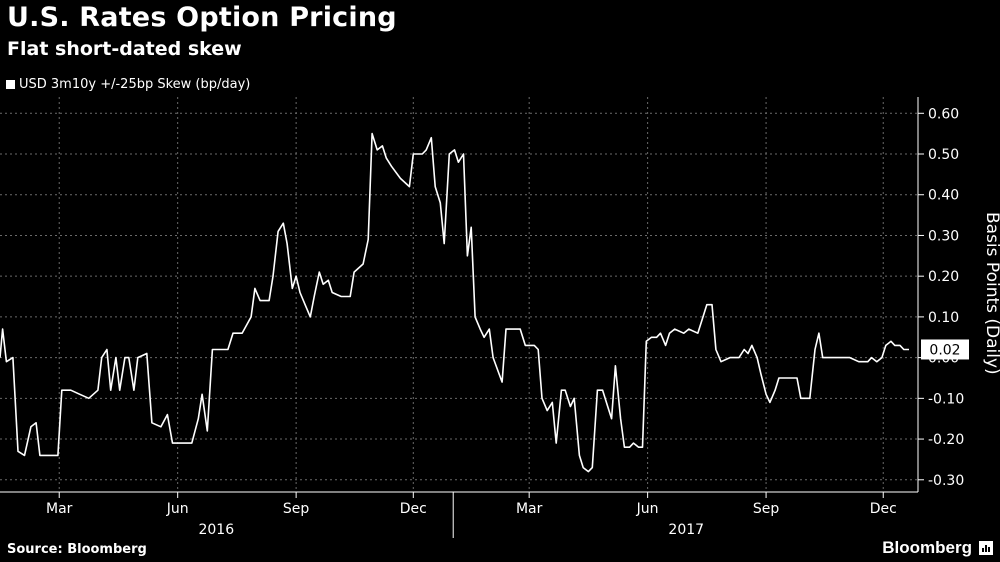 The image size is (1000, 562). Describe the element at coordinates (202, 17) in the screenshot. I see `chart-title: U.S. Rates Option Pricing` at that location.